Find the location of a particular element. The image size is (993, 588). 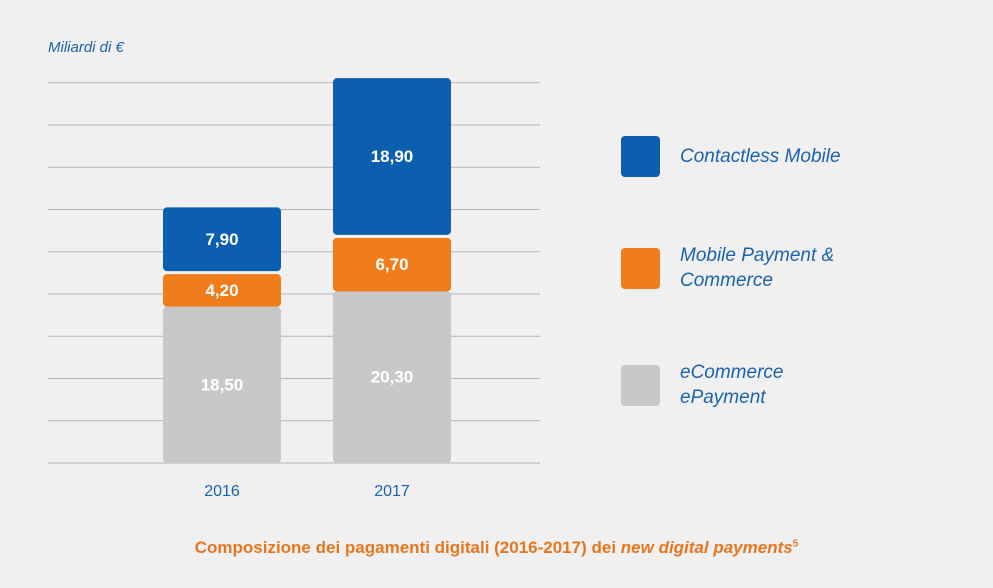

value-label: 18,90 is located at coordinates (392, 156).